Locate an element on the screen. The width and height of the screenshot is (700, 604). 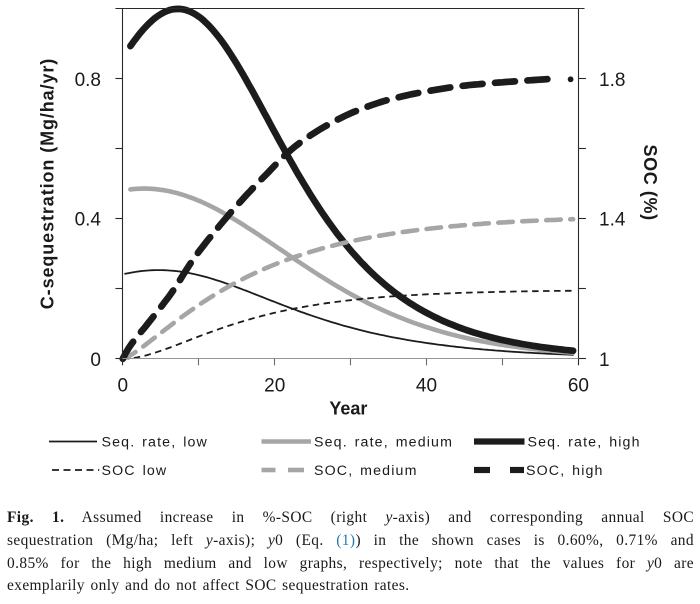
svg-text: SOC (%) is located at coordinates (650, 182).